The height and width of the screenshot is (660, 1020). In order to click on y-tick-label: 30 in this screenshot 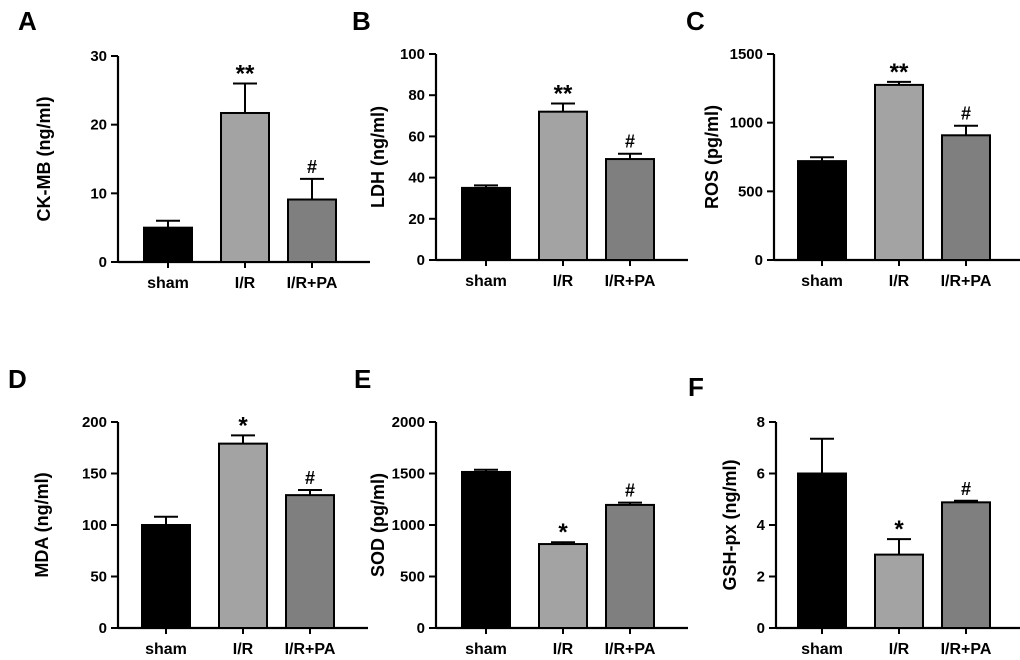, I will do `click(98, 56)`.